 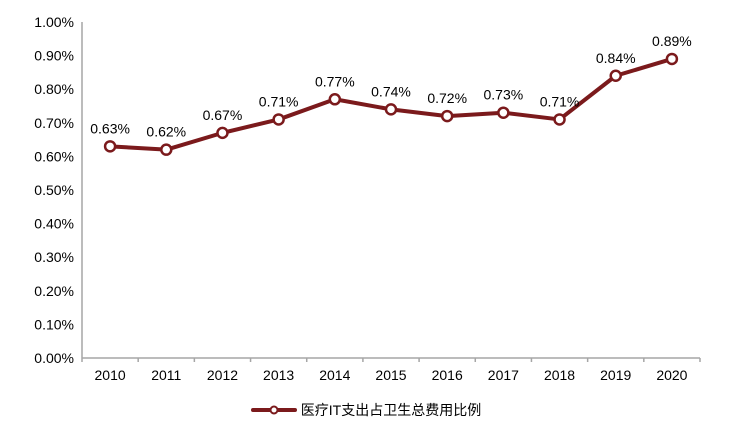 What do you see at coordinates (335, 81) in the screenshot?
I see `data-label: 0.77%` at bounding box center [335, 81].